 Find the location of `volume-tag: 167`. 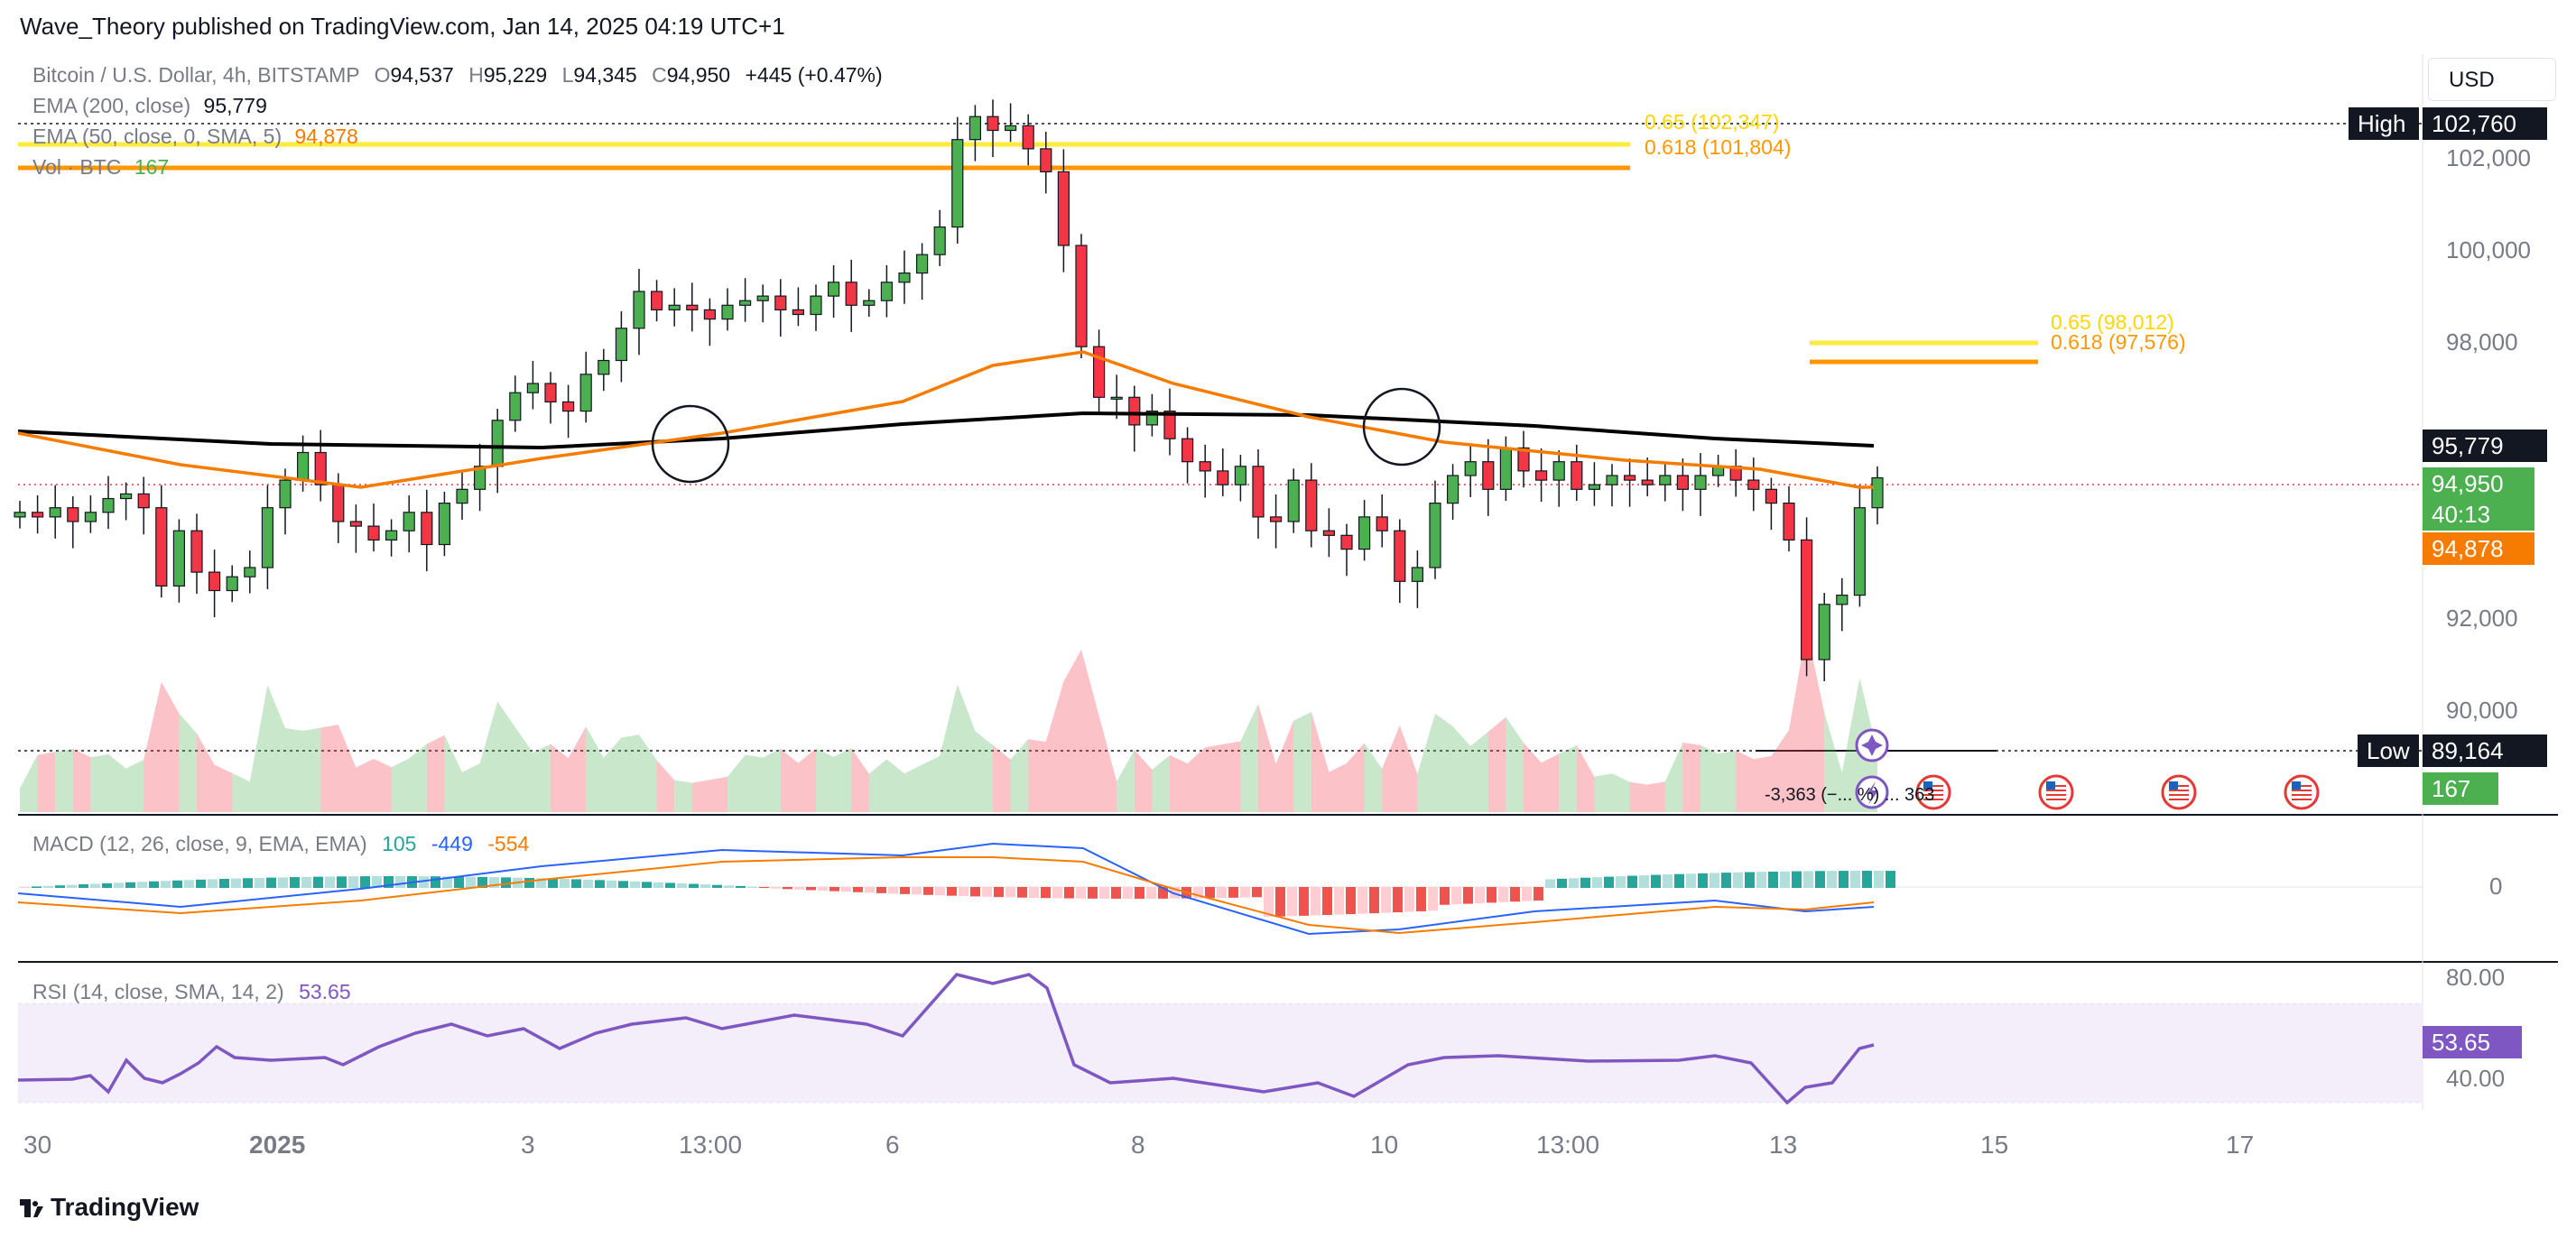

volume-tag: 167 is located at coordinates (2460, 789).